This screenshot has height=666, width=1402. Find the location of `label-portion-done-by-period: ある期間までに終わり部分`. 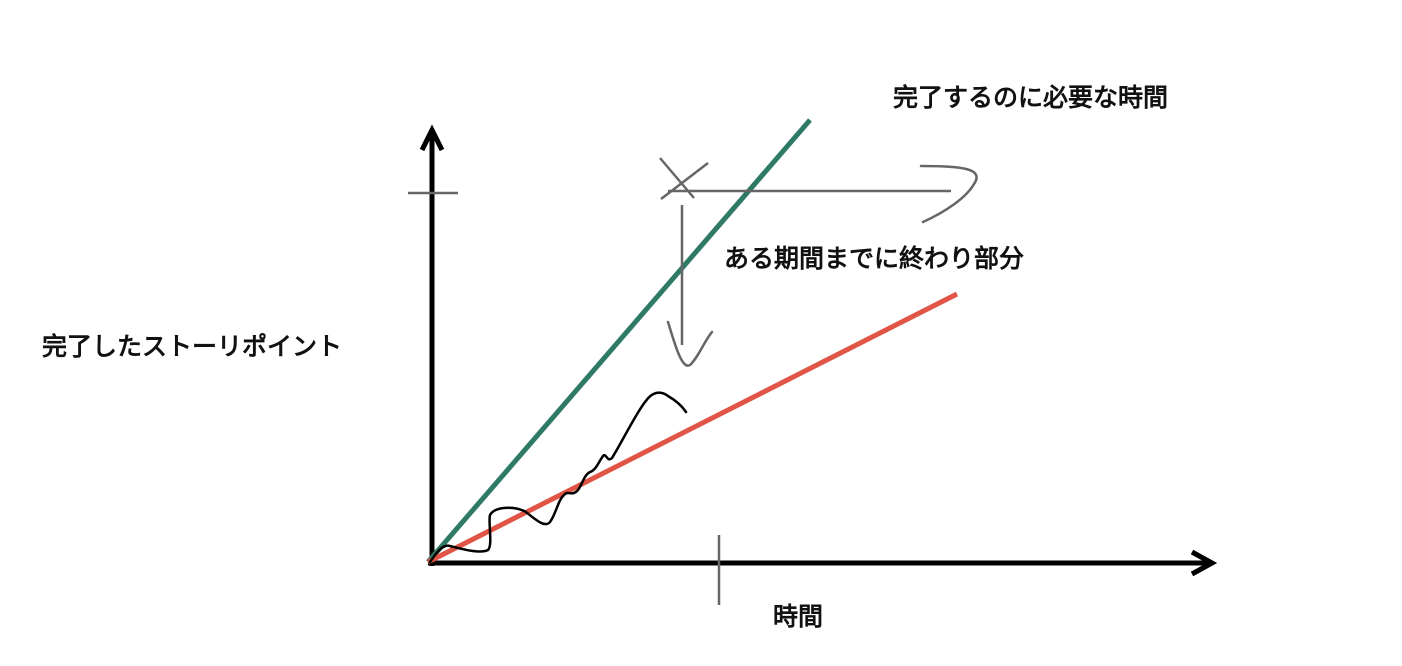

label-portion-done-by-period: ある期間までに終わり部分 is located at coordinates (874, 258).